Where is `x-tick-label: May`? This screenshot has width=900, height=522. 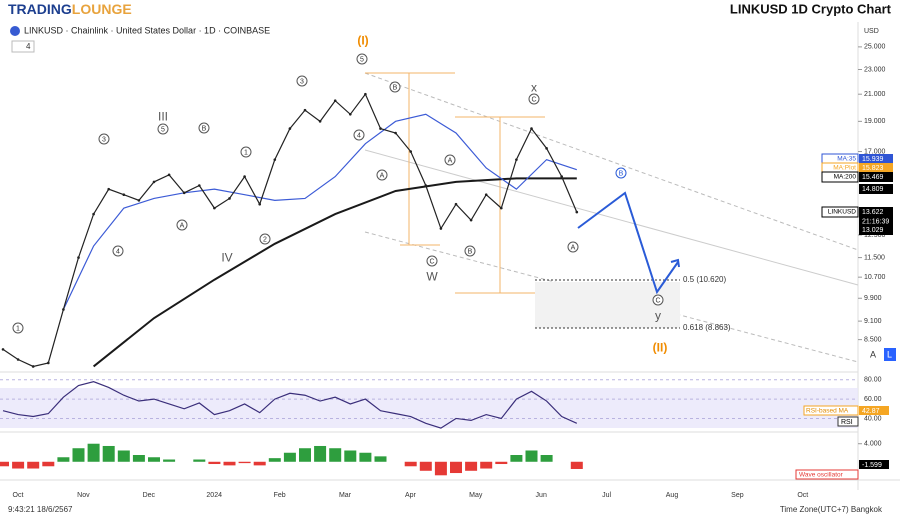 x-tick-label: May is located at coordinates (476, 495).